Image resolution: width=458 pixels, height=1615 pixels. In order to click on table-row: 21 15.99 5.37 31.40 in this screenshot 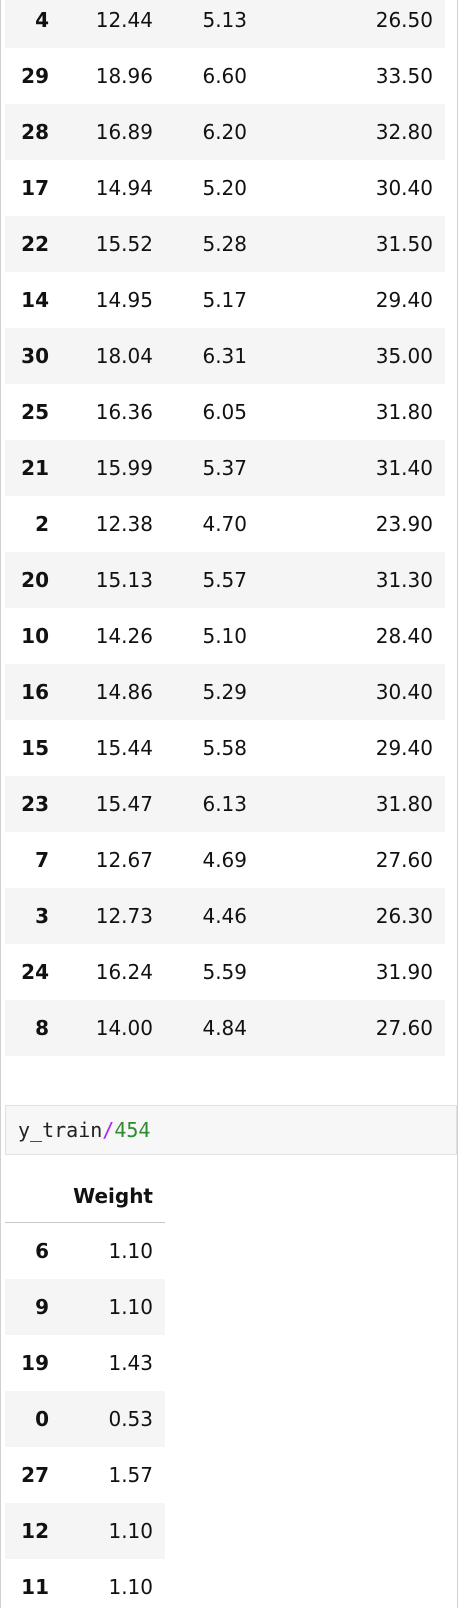, I will do `click(225, 468)`.